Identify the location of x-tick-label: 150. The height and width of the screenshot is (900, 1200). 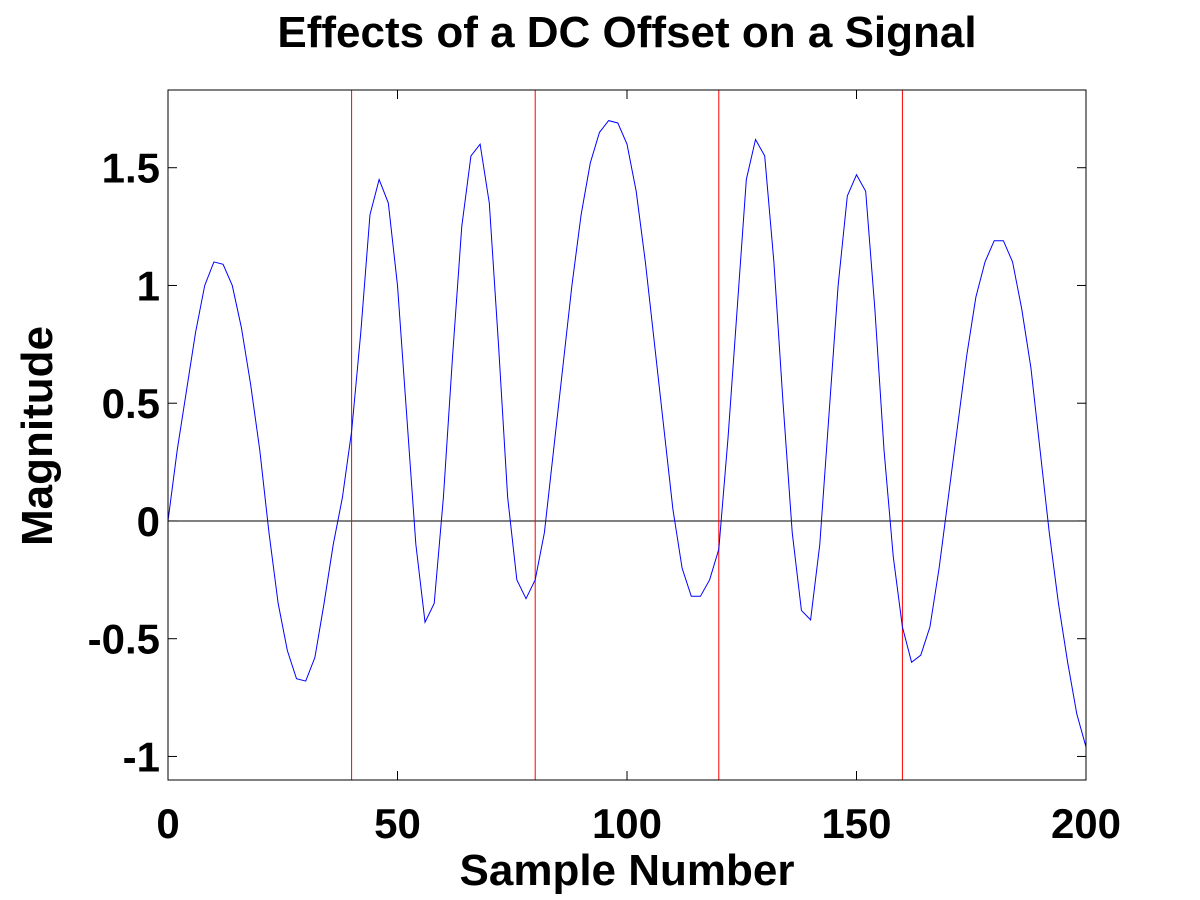
(856, 823).